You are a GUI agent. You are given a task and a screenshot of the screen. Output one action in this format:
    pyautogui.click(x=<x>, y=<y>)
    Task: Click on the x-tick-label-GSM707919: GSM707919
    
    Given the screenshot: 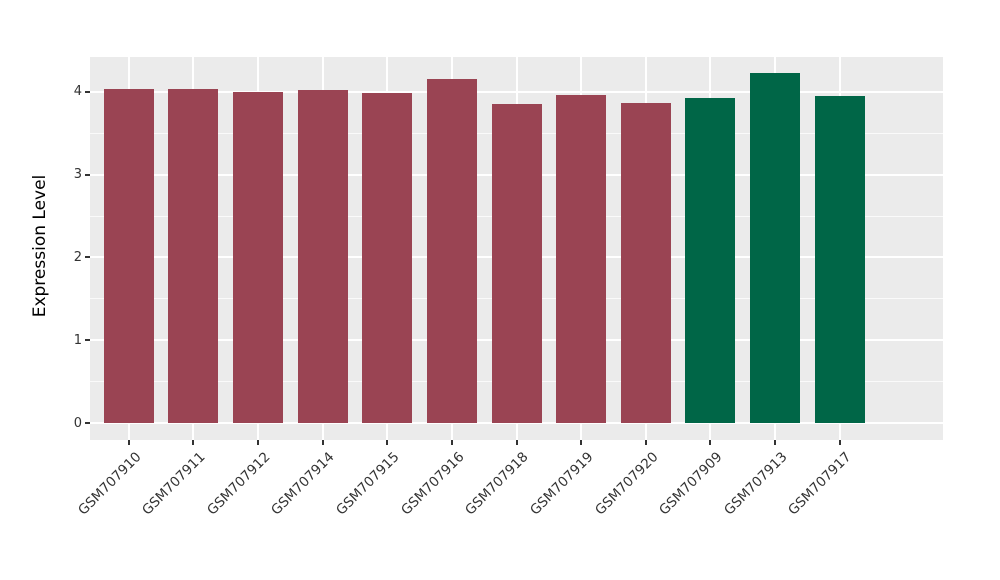 What is the action you would take?
    pyautogui.click(x=561, y=484)
    